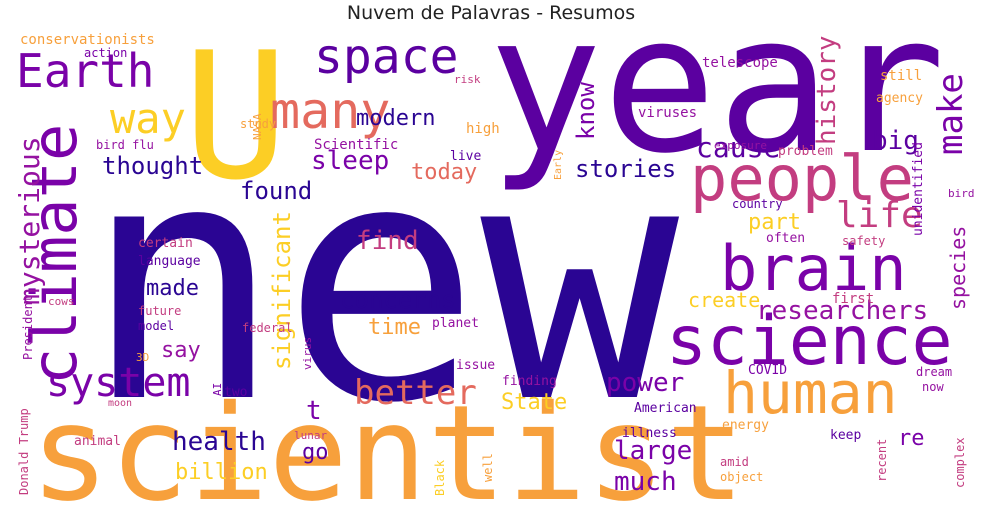  What do you see at coordinates (330, 111) in the screenshot?
I see `word-many: many` at bounding box center [330, 111].